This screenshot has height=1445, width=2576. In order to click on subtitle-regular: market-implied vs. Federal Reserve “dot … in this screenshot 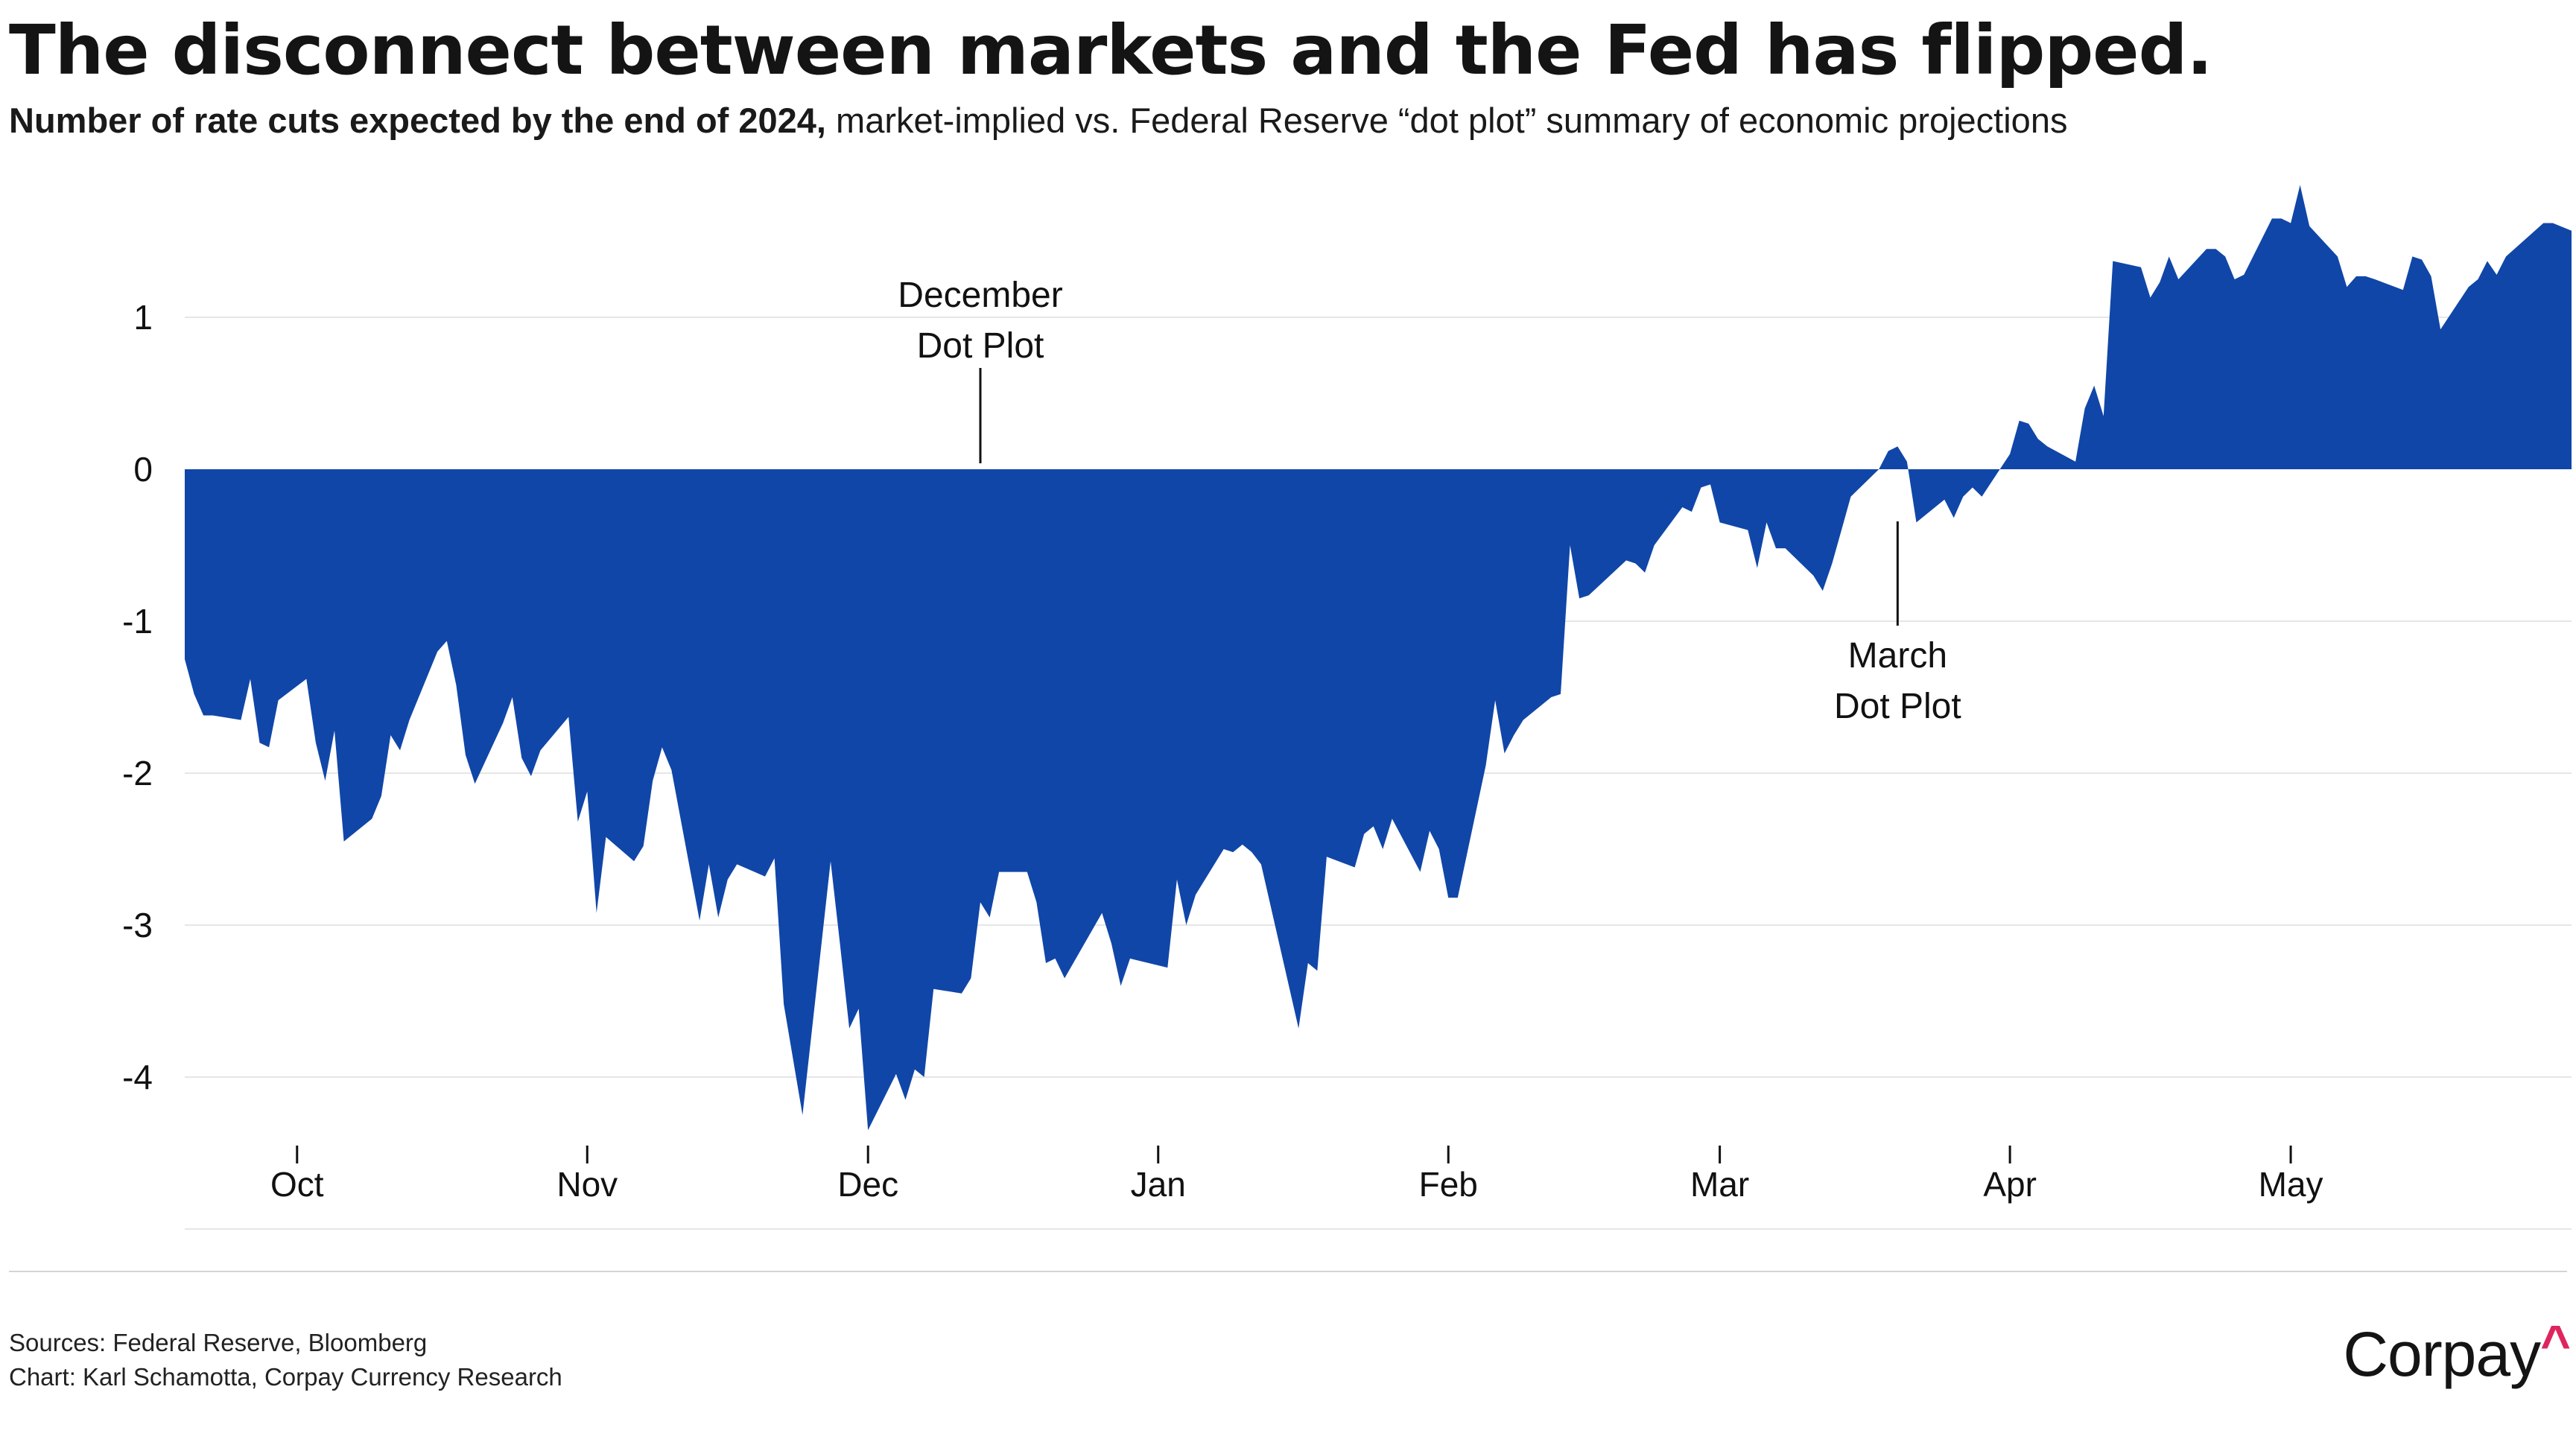, I will do `click(1446, 120)`.